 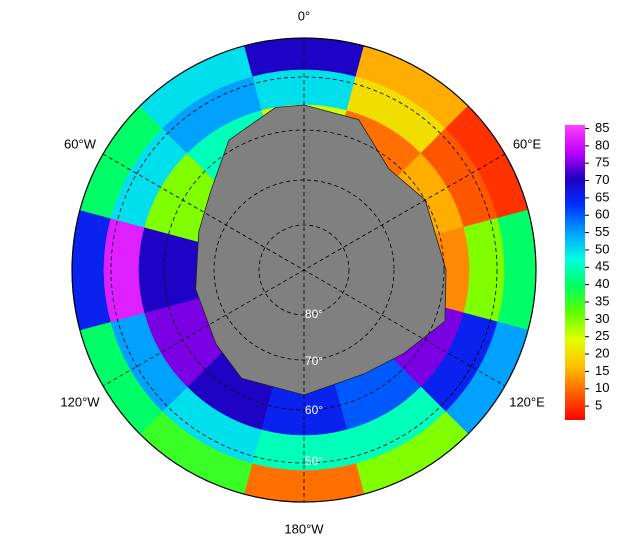 What do you see at coordinates (602, 370) in the screenshot?
I see `colorbar-label: 15` at bounding box center [602, 370].